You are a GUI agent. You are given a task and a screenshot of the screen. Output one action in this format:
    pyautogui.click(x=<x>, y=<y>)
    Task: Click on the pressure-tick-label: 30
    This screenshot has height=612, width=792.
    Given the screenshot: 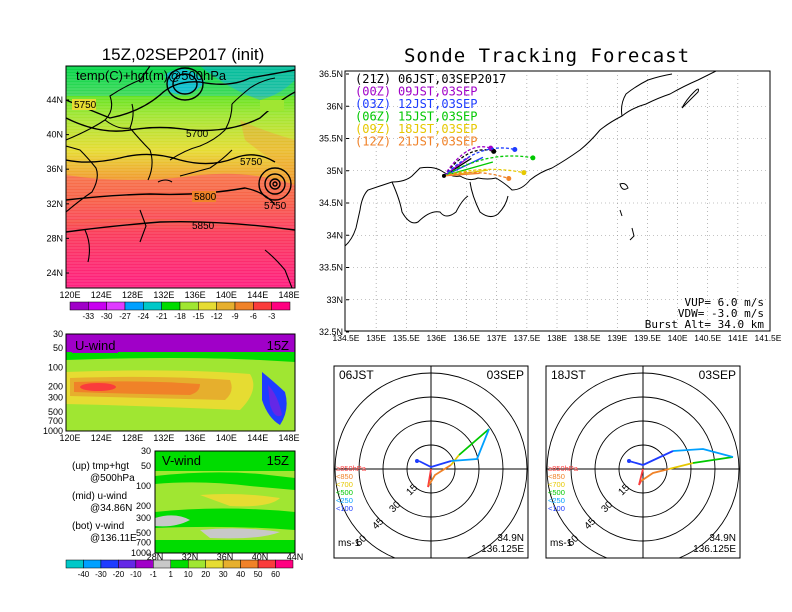 What is the action you would take?
    pyautogui.click(x=146, y=451)
    